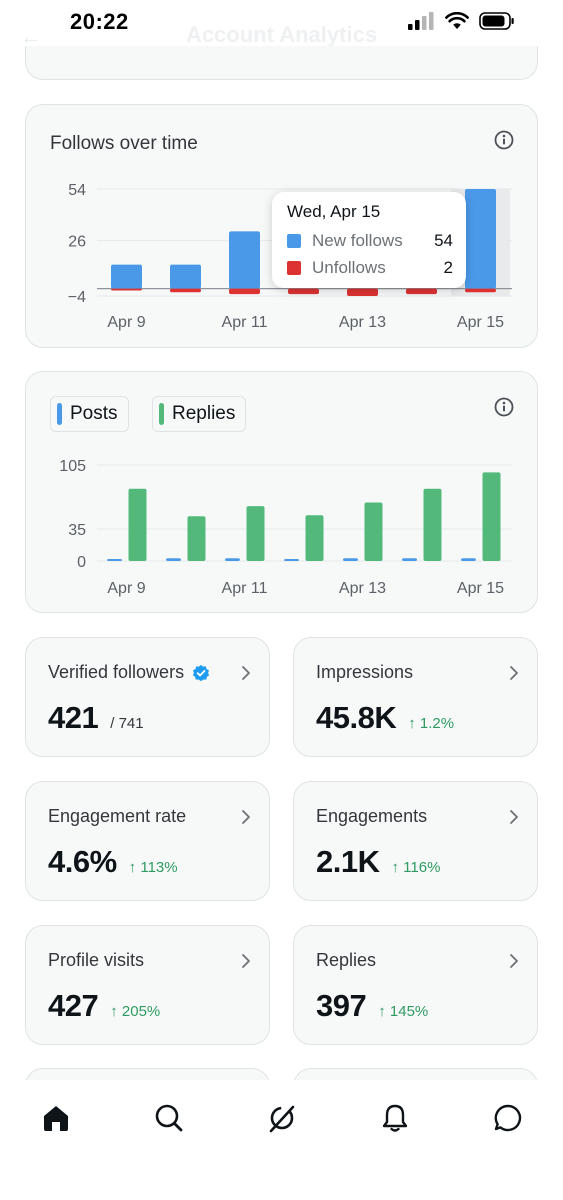 This screenshot has width=563, height=1200. Describe the element at coordinates (104, 1006) in the screenshot. I see `stat-value-row: 427 ↑ 205%` at that location.